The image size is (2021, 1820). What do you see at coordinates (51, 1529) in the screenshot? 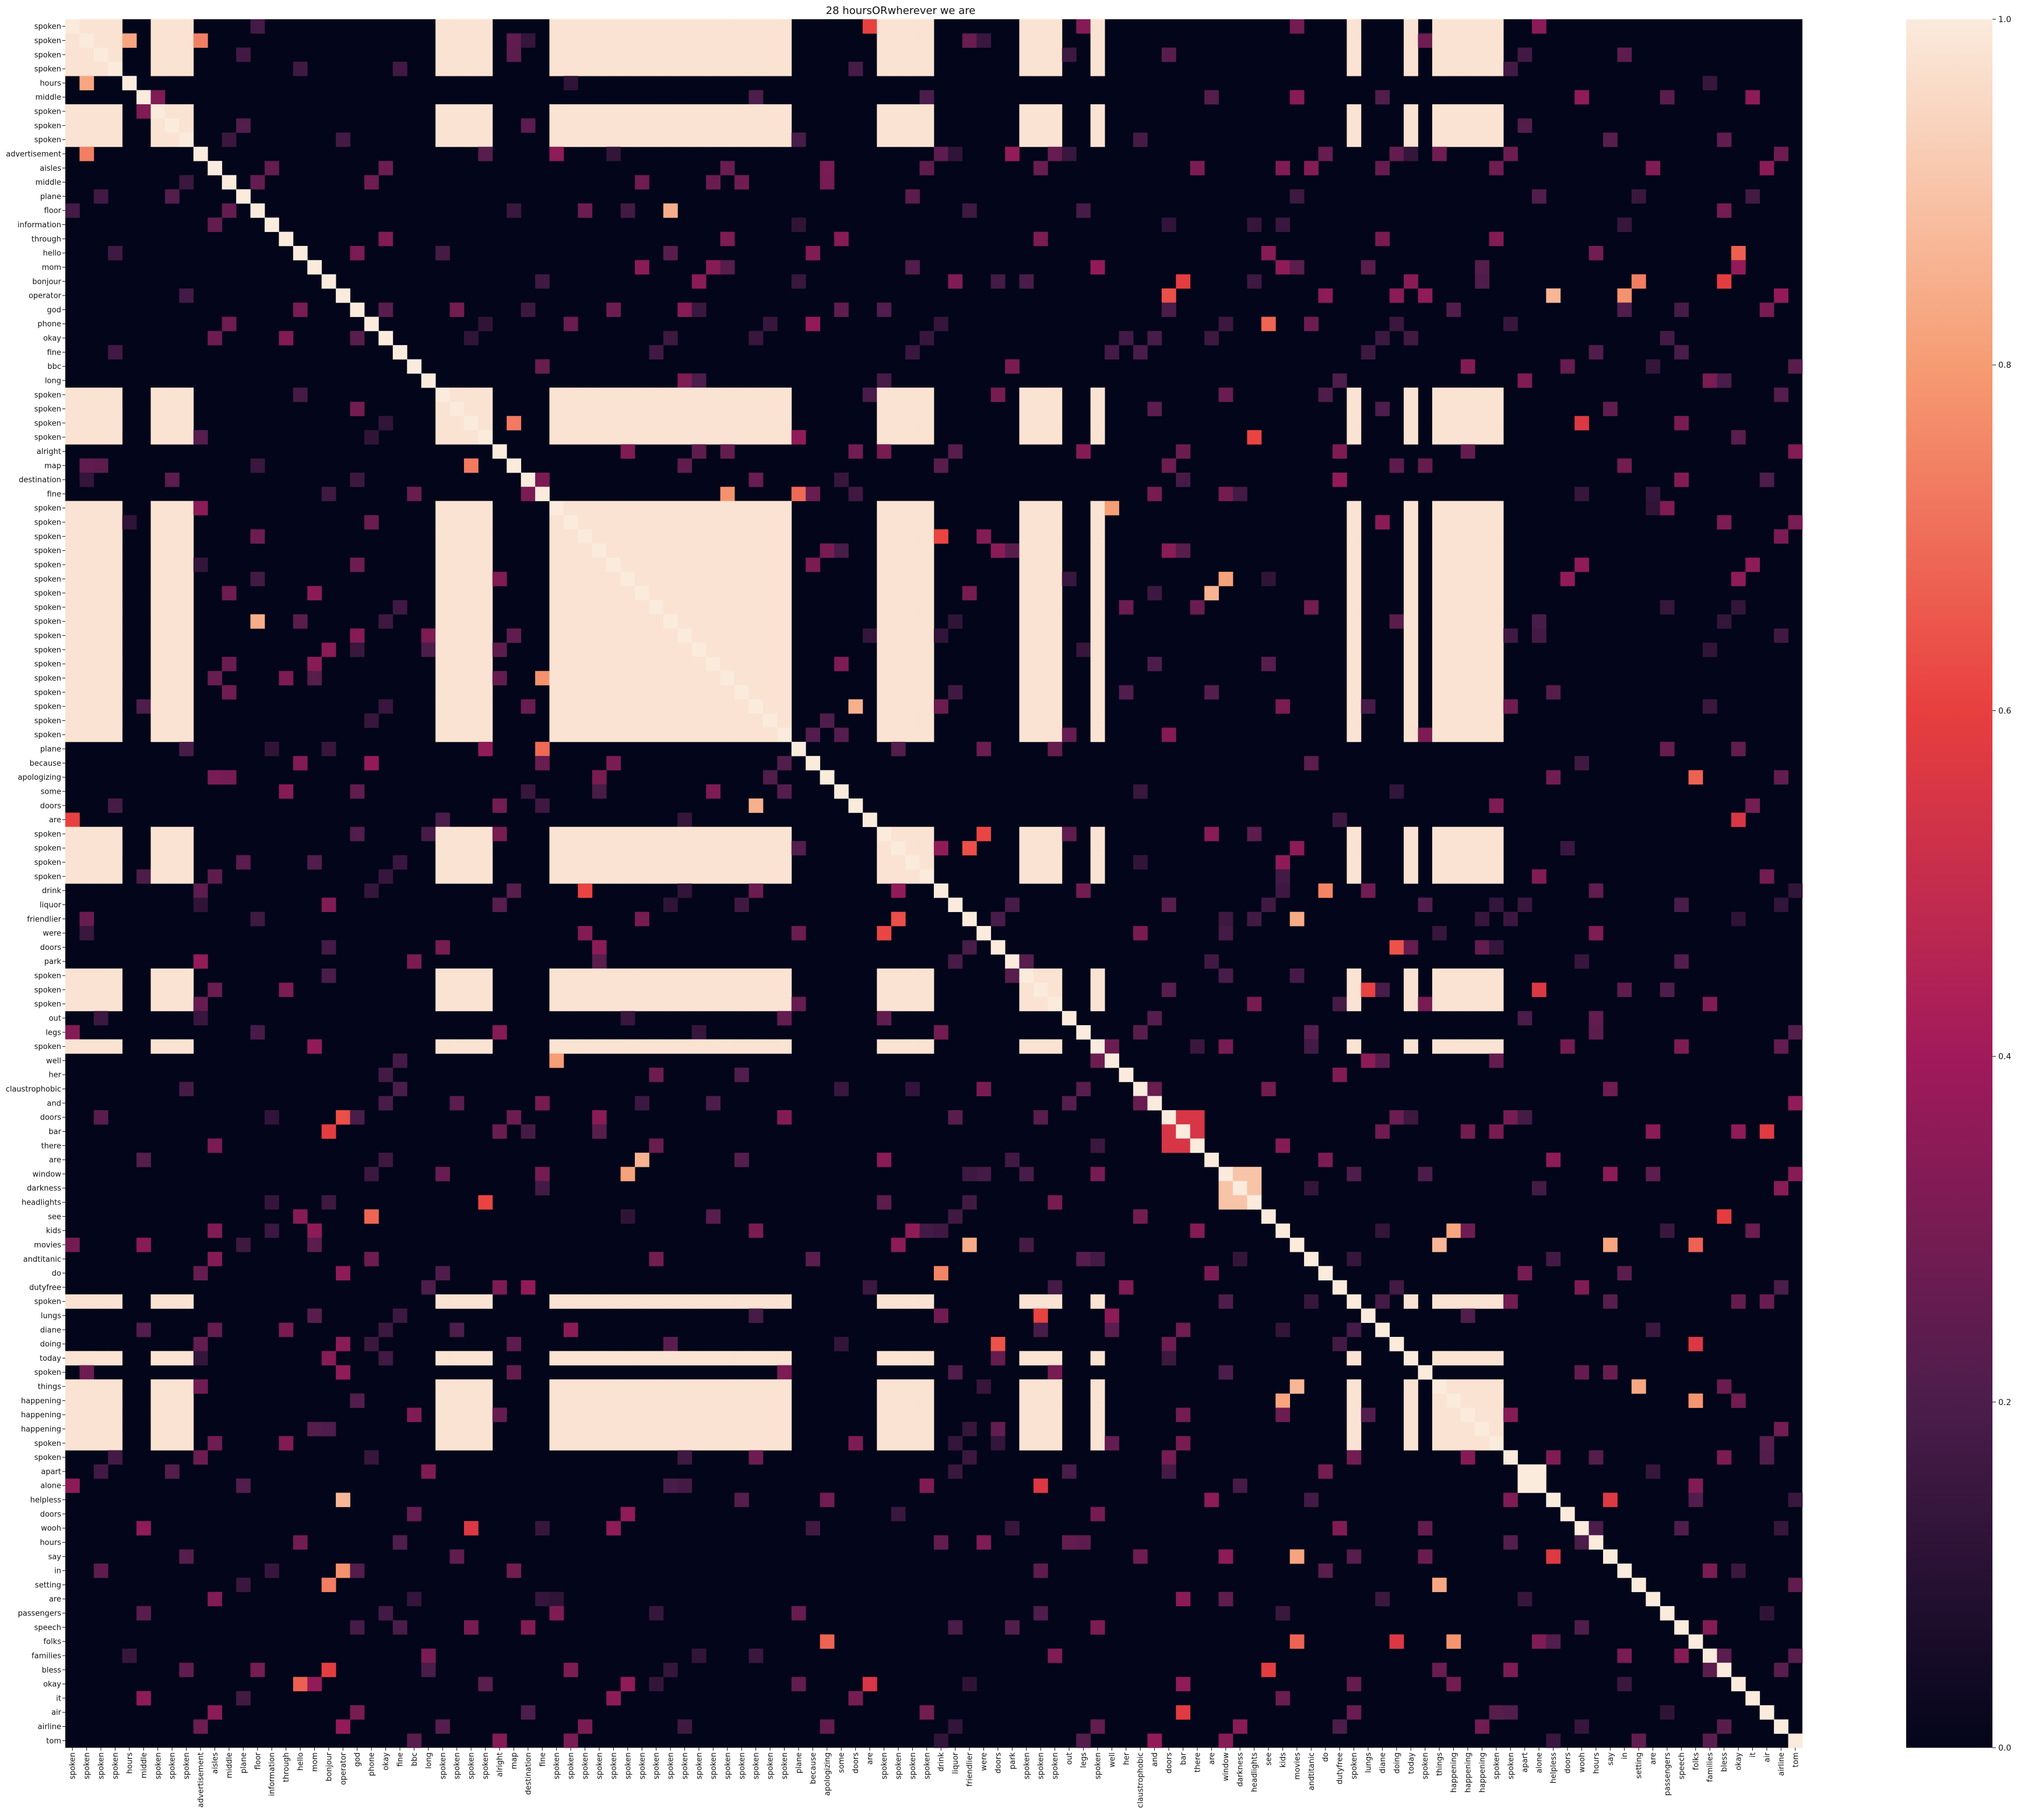
I see `y-tick-label: wooh` at bounding box center [51, 1529].